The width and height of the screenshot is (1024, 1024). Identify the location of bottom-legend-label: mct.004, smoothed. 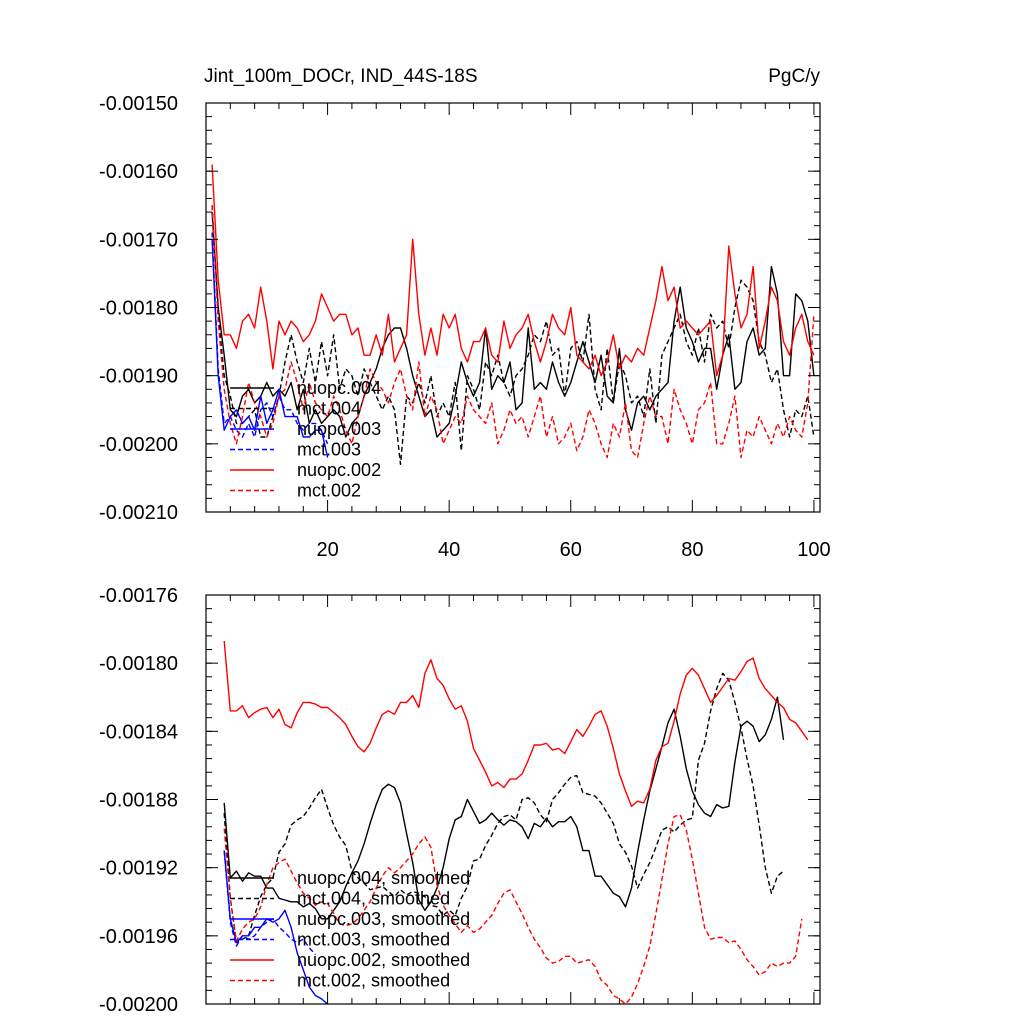
(373, 899).